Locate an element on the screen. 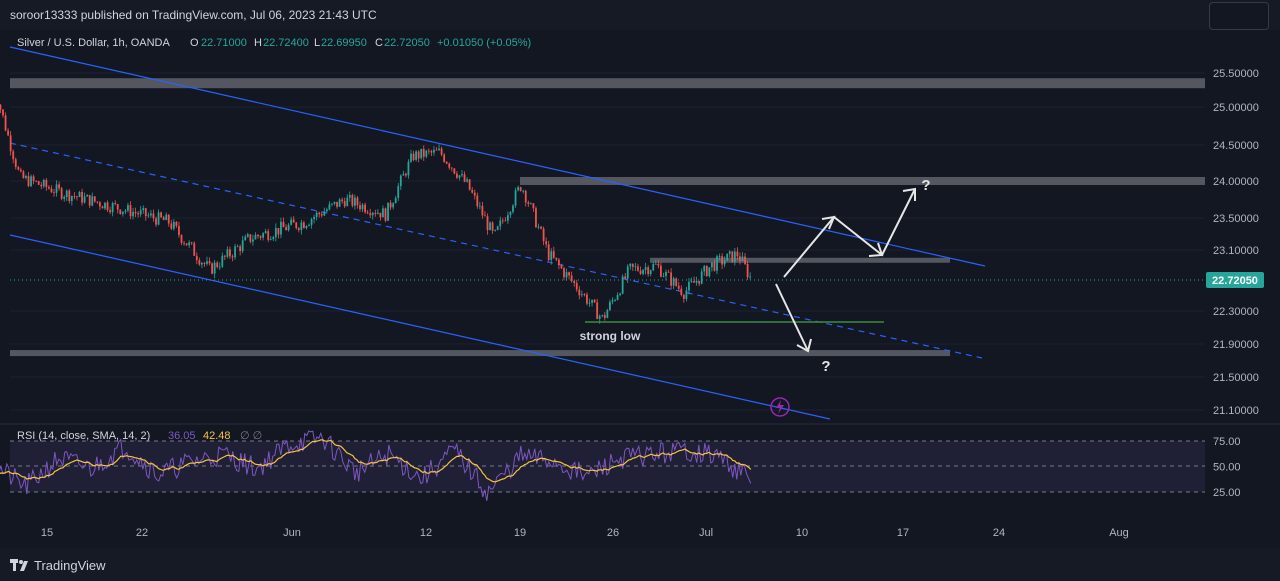 The width and height of the screenshot is (1280, 581). time-tick-label: 15 is located at coordinates (47, 533).